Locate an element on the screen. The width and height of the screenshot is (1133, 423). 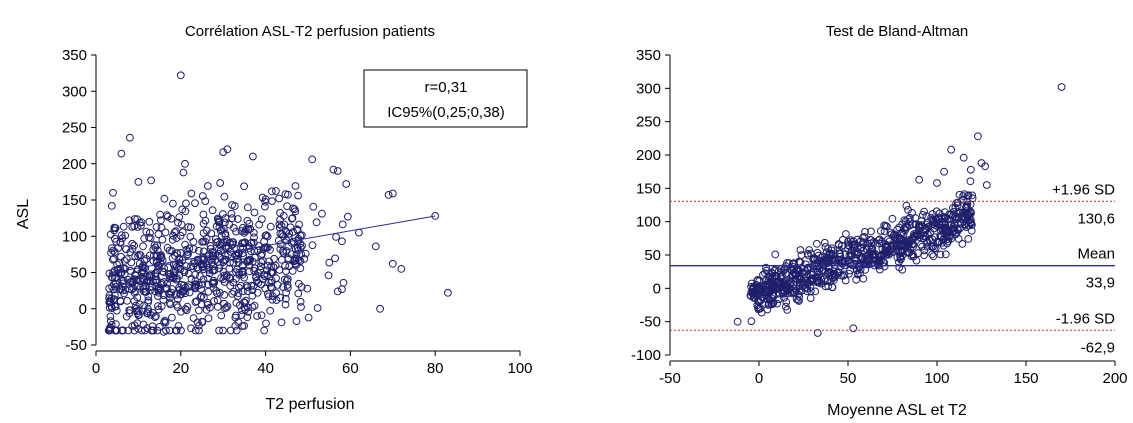
x-tick-label: 100 is located at coordinates (519, 368).